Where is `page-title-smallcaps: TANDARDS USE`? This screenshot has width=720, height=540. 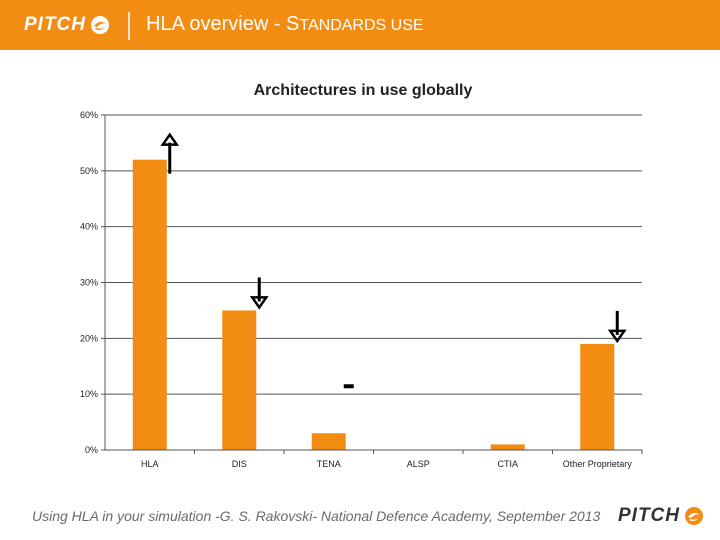 page-title-smallcaps: TANDARDS USE is located at coordinates (361, 25).